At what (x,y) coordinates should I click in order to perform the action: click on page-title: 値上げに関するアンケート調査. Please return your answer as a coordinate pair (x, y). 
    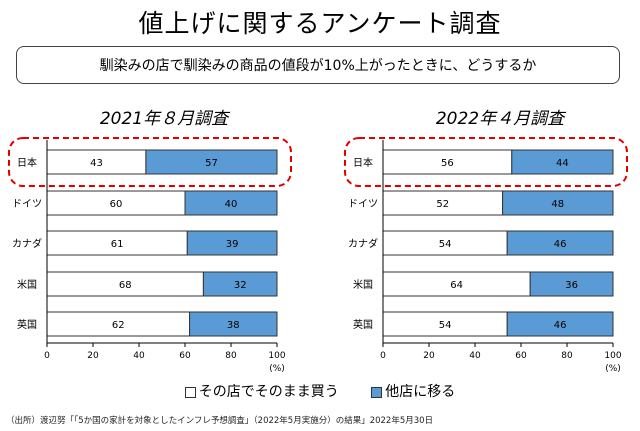
    Looking at the image, I should click on (320, 23).